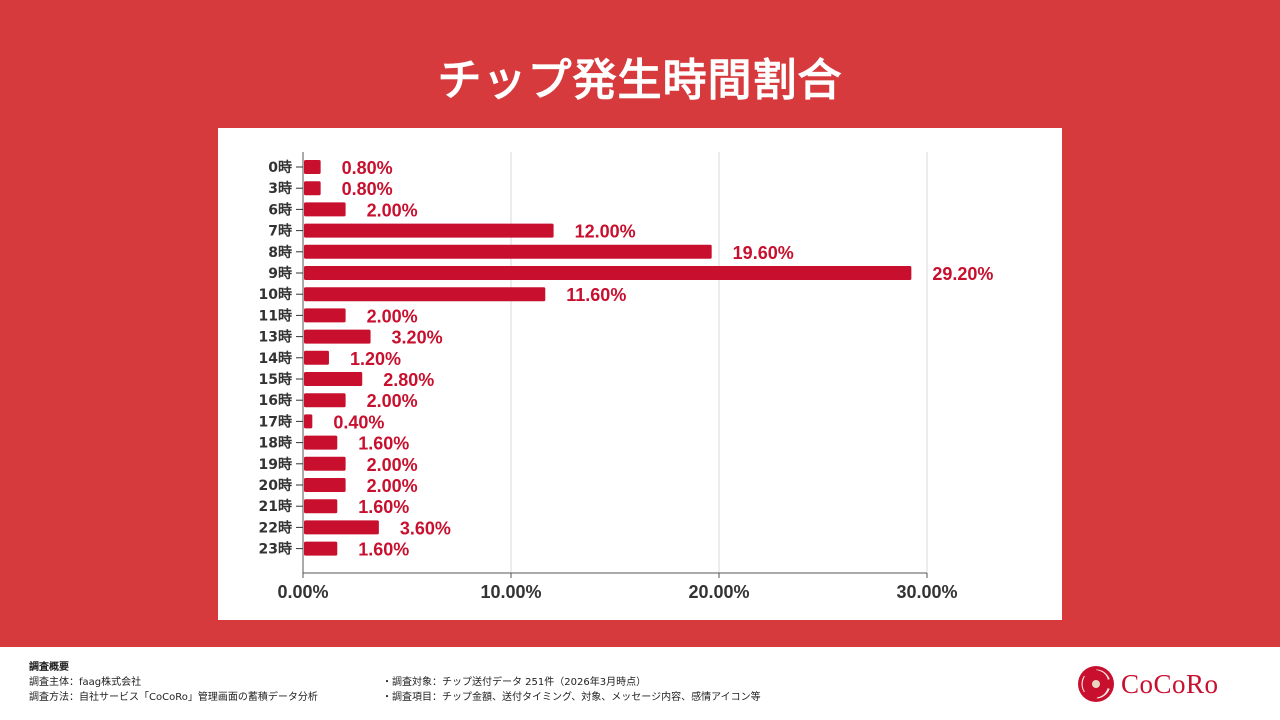 The height and width of the screenshot is (720, 1280). I want to click on category-label: 10時, so click(275, 294).